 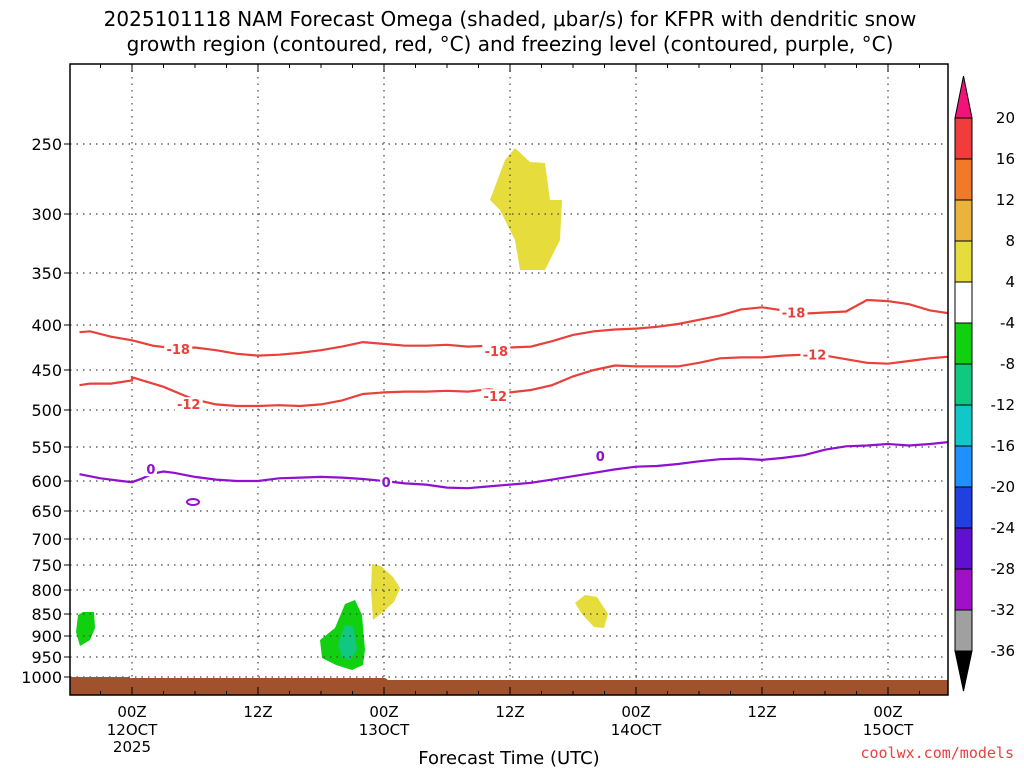 I want to click on contour-label-0-1: -18, so click(x=497, y=352).